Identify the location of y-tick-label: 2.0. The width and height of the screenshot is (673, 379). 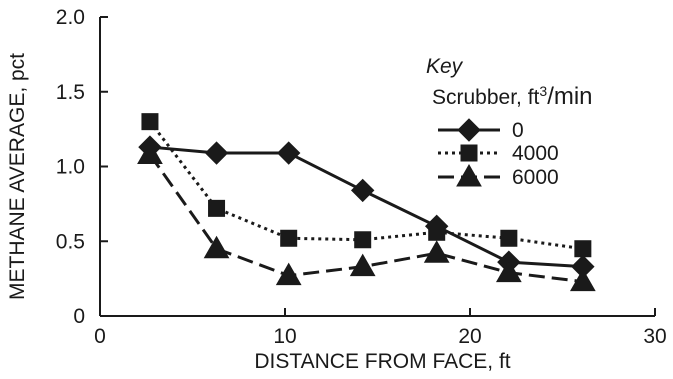
(70, 17).